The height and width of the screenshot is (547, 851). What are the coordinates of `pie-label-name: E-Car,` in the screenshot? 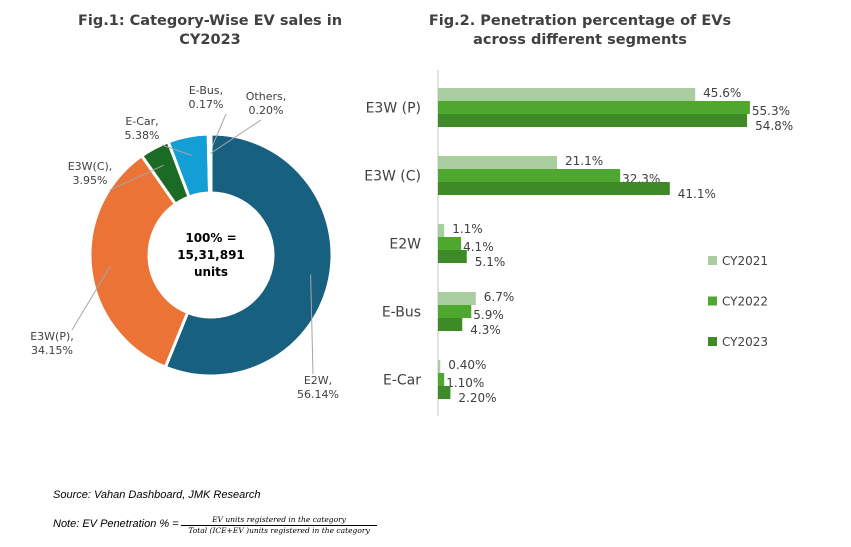 It's located at (141, 121).